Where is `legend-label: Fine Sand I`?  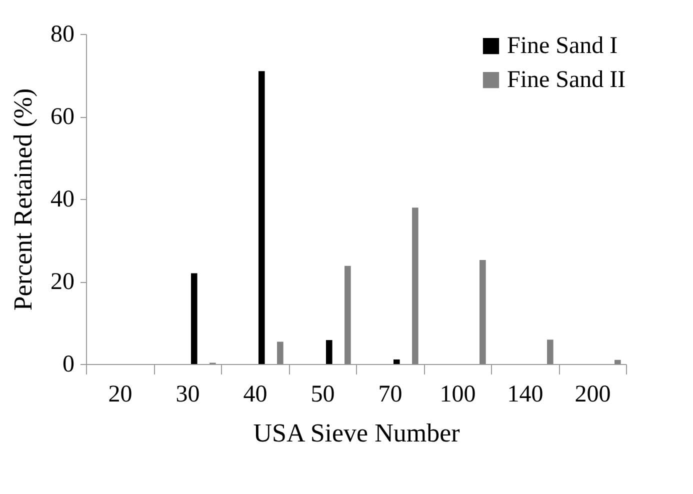
legend-label: Fine Sand I is located at coordinates (562, 46).